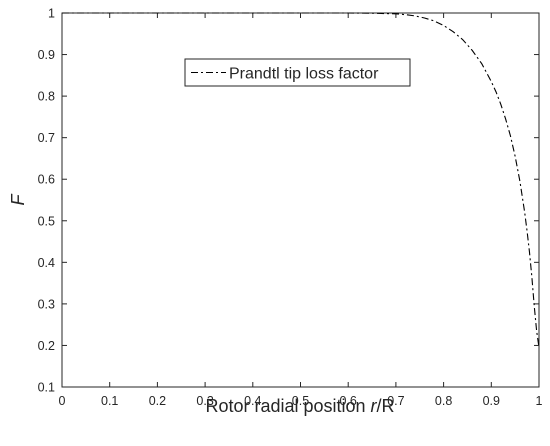 Image resolution: width=550 pixels, height=446 pixels. I want to click on x-tick-label: 0.4, so click(252, 401).